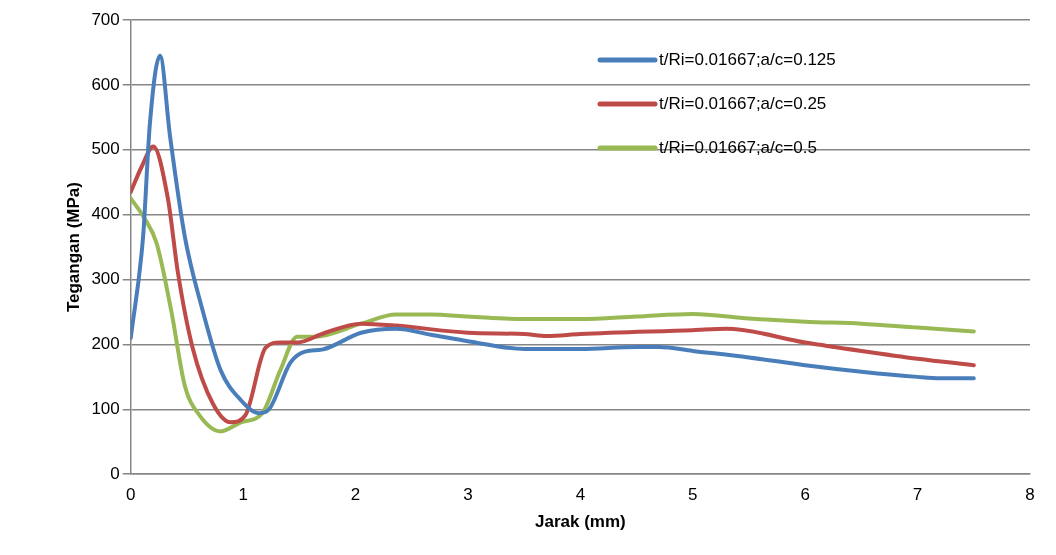 Image resolution: width=1056 pixels, height=555 pixels. What do you see at coordinates (105, 19) in the screenshot?
I see `y-tick-label: 700` at bounding box center [105, 19].